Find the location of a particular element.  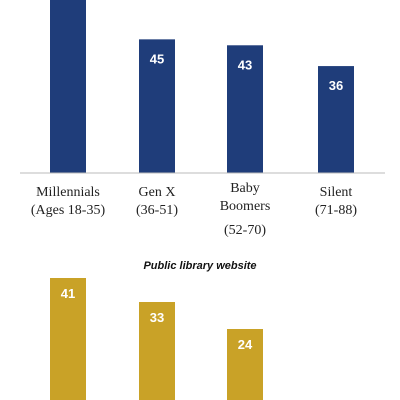

top-category-label-line: (Ages 18-35) is located at coordinates (68, 210).